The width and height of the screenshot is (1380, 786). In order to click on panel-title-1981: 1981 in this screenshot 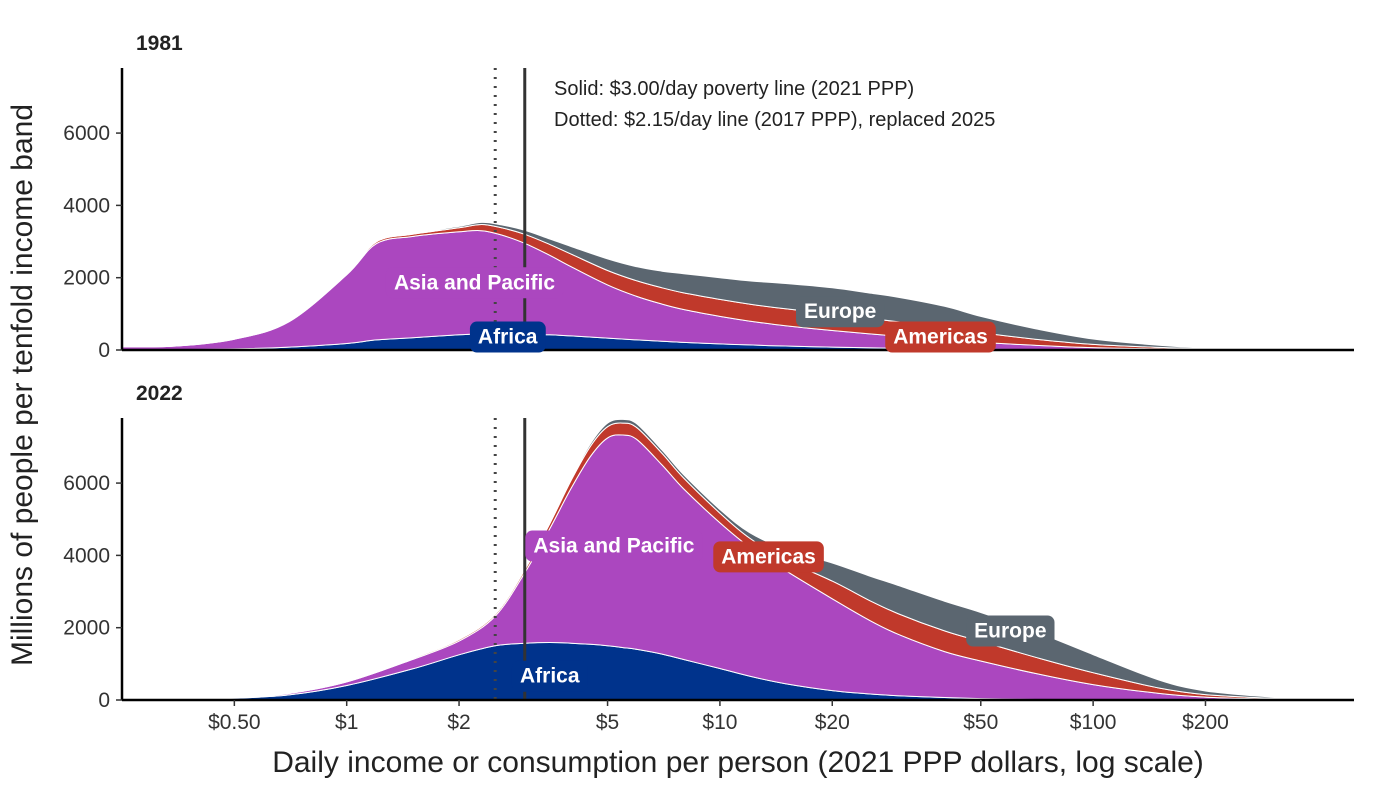, I will do `click(159, 43)`.